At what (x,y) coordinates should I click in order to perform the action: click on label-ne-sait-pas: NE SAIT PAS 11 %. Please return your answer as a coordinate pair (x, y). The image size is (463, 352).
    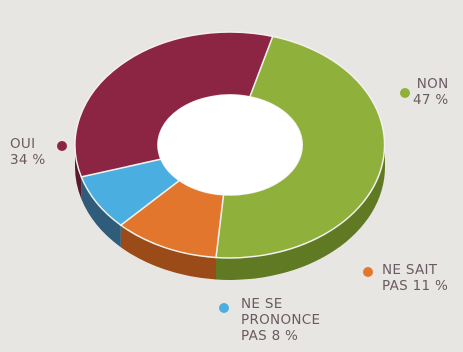
    Looking at the image, I should click on (415, 278).